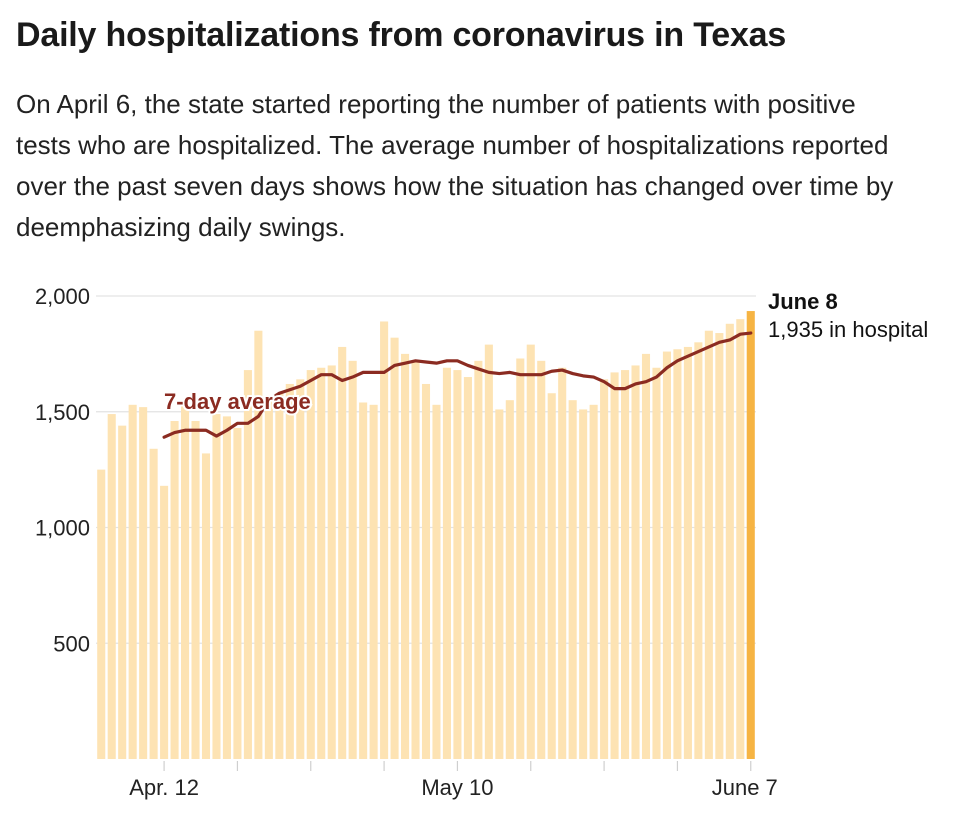 This screenshot has height=836, width=960. I want to click on x-tick-label: June 7, so click(745, 787).